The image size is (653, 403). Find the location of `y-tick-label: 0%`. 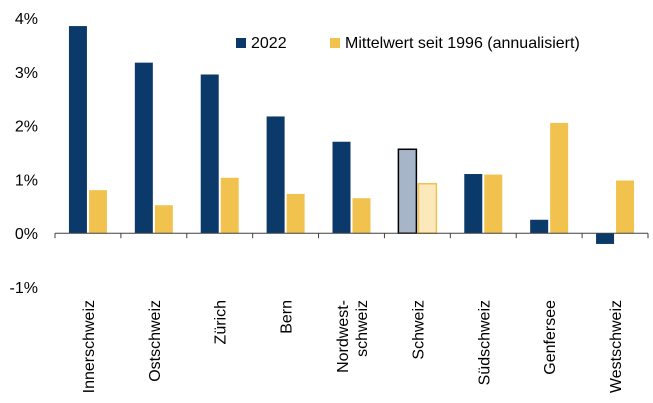

y-tick-label: 0% is located at coordinates (26, 234).